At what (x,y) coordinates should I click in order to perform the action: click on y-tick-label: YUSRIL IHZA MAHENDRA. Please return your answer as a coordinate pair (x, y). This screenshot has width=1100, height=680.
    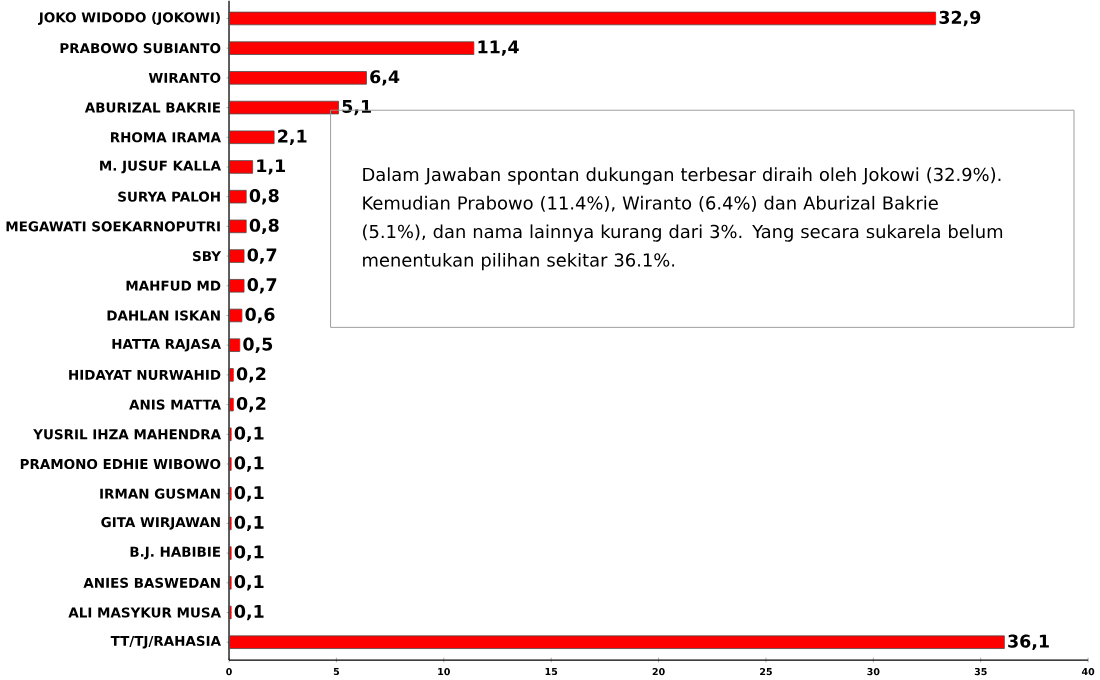
    Looking at the image, I should click on (127, 434).